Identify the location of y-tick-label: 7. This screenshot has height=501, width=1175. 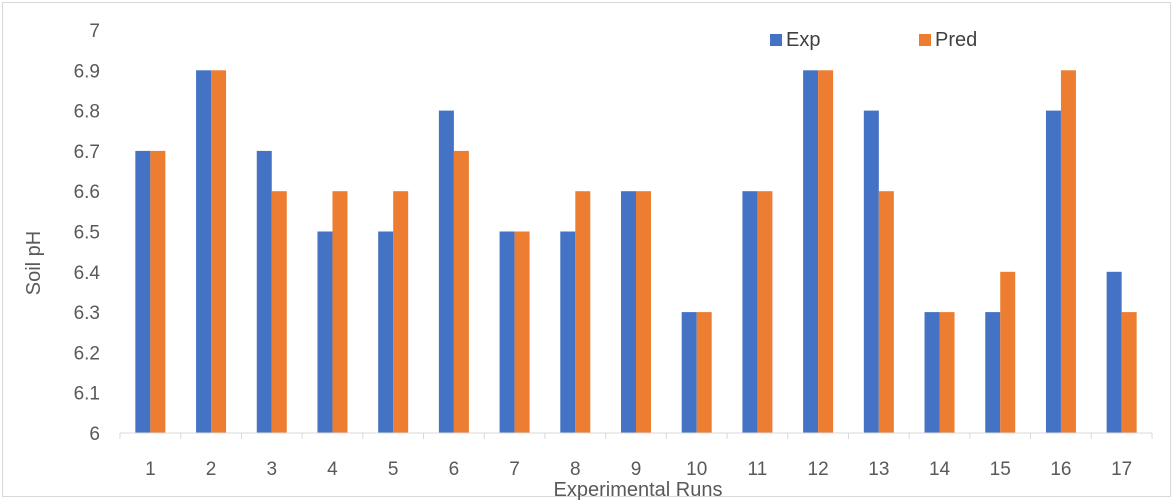
(94, 31).